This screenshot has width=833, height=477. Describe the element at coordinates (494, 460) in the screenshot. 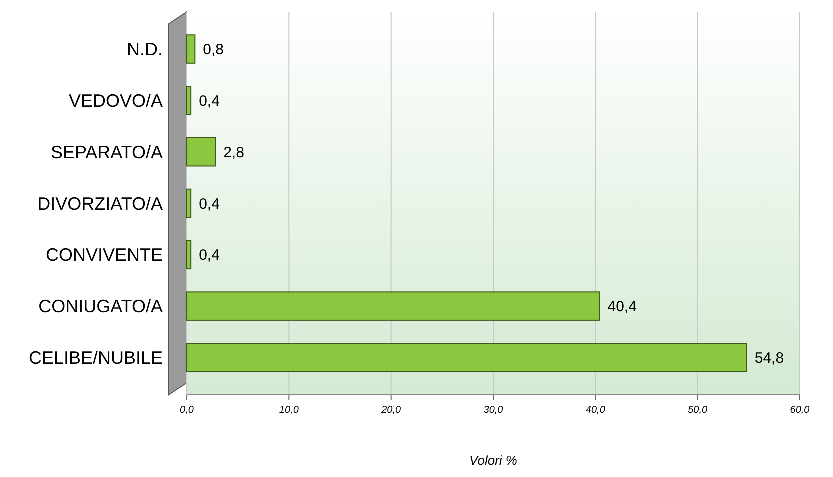

I see `x-axis-title: Volori %` at that location.